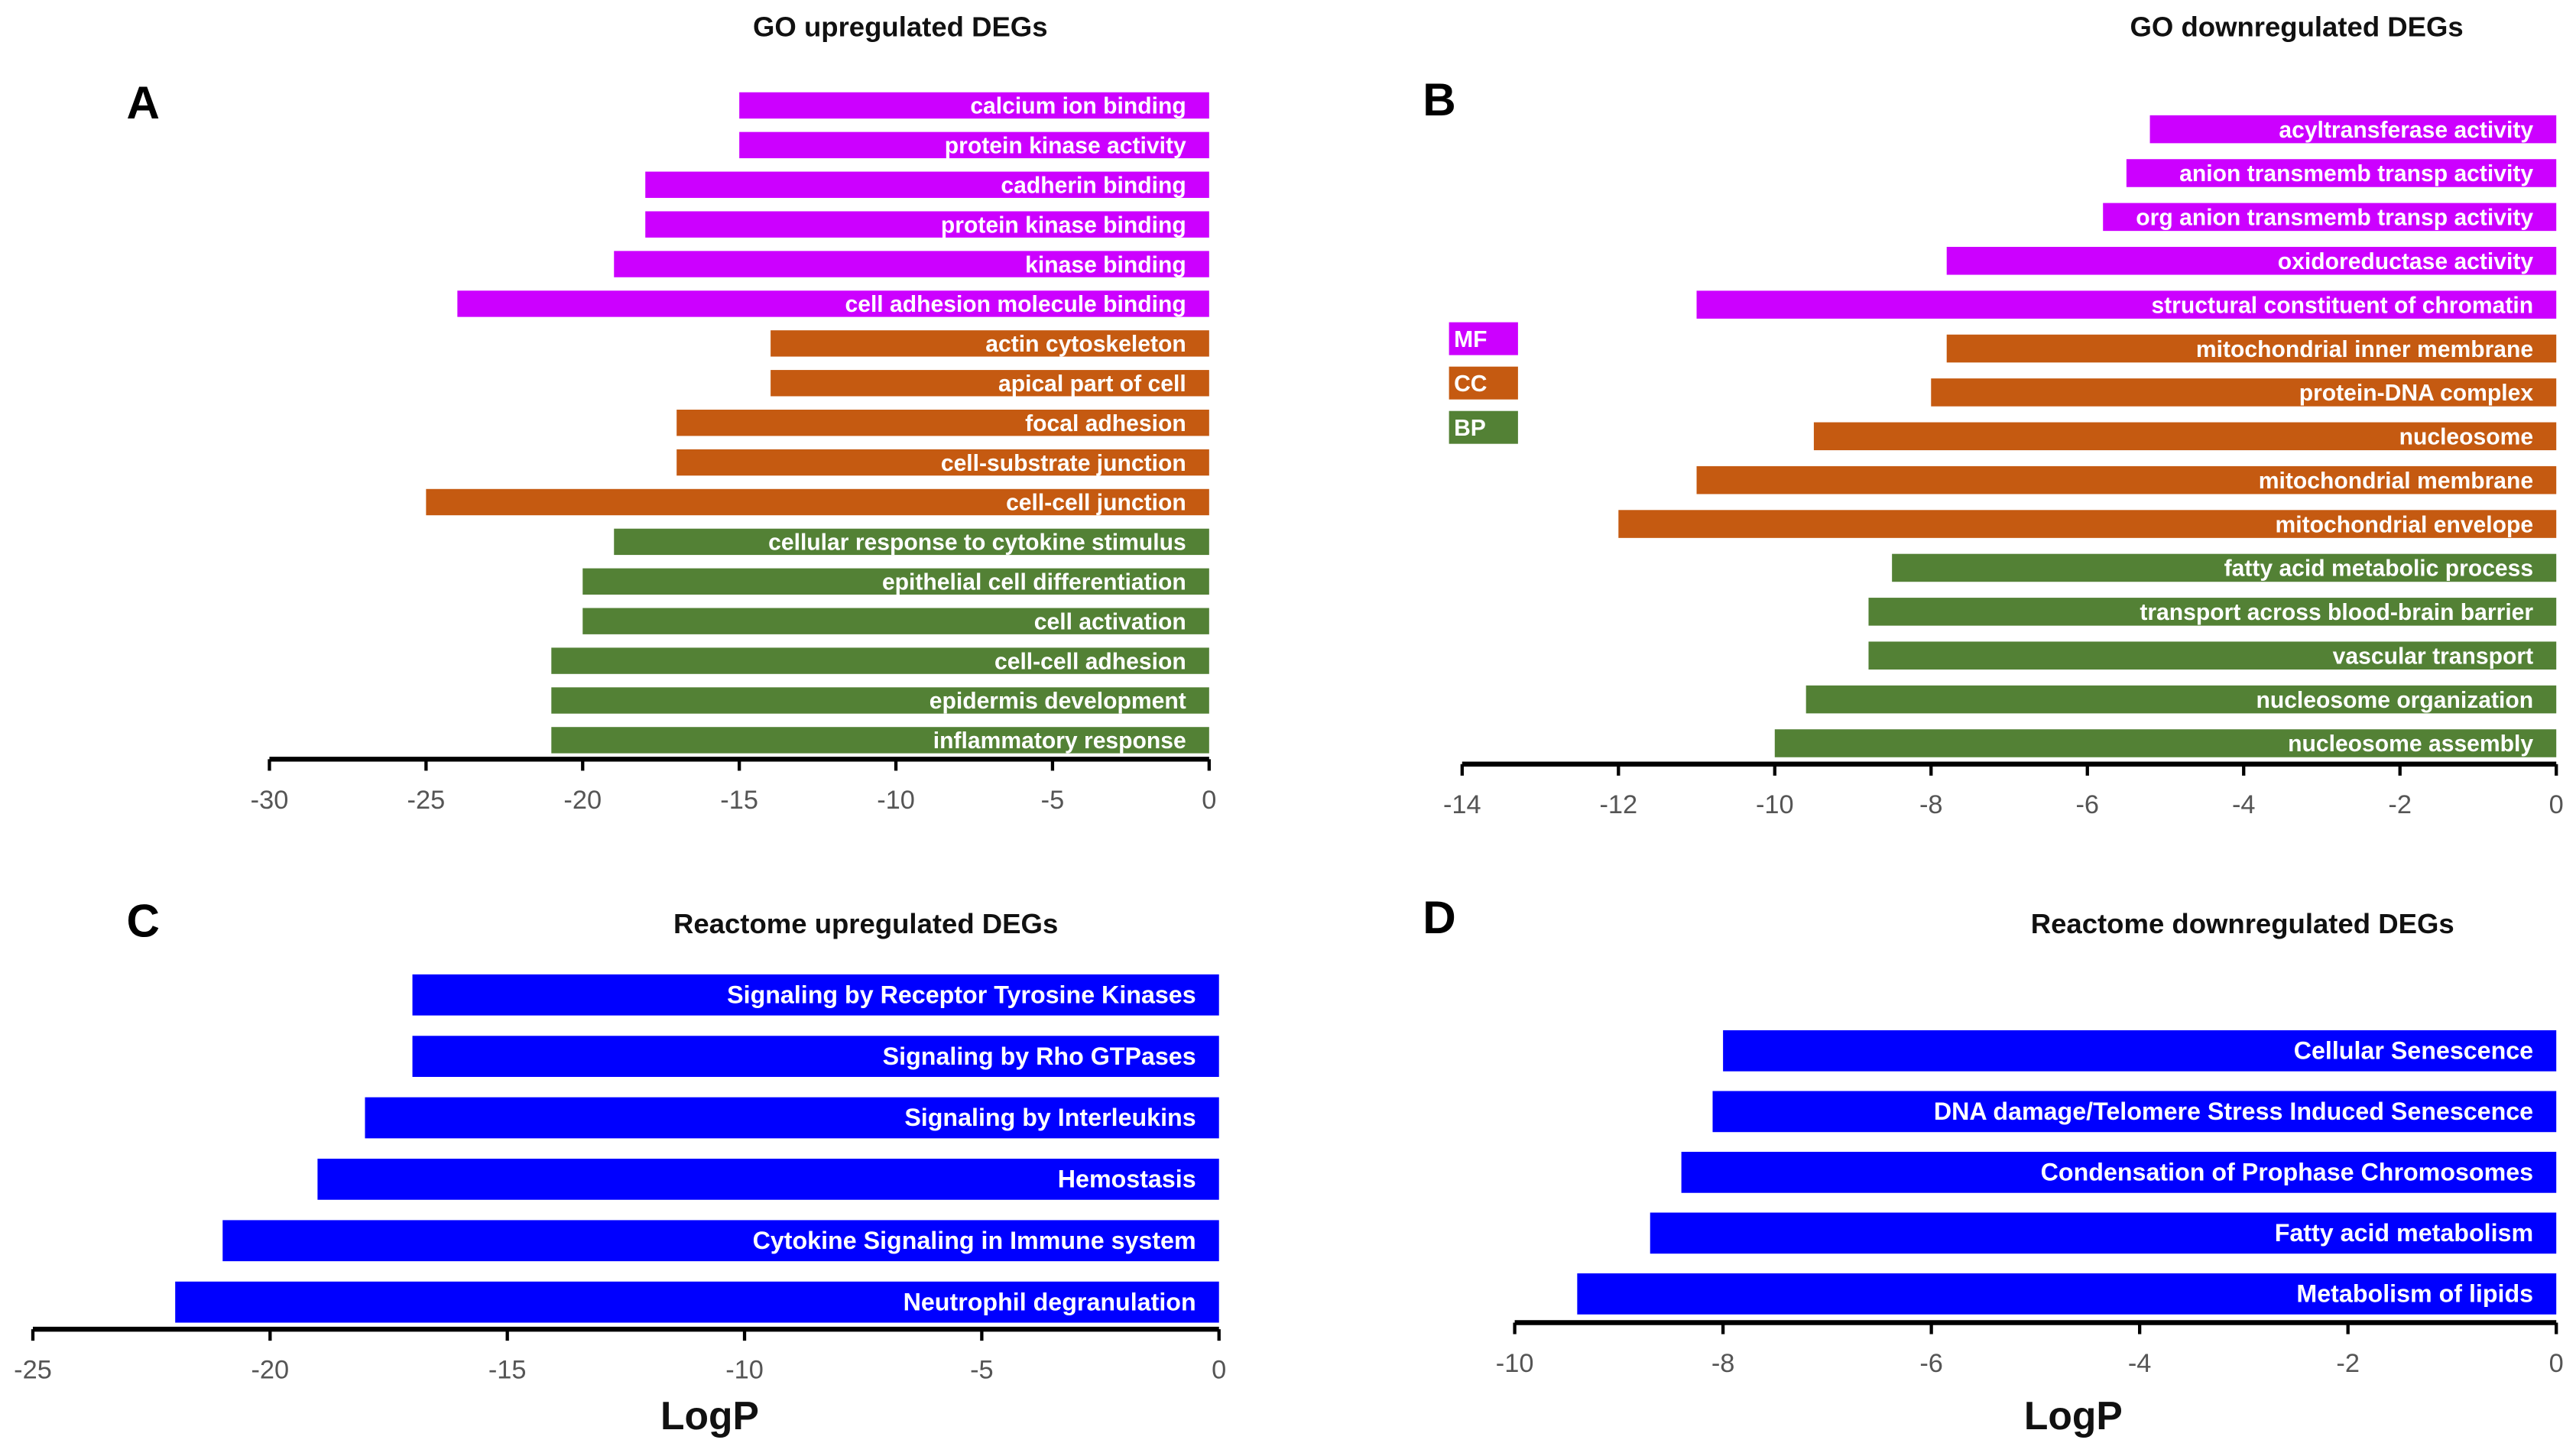 The width and height of the screenshot is (2576, 1456). I want to click on bar-label: Metabolism of lipids, so click(2414, 1294).